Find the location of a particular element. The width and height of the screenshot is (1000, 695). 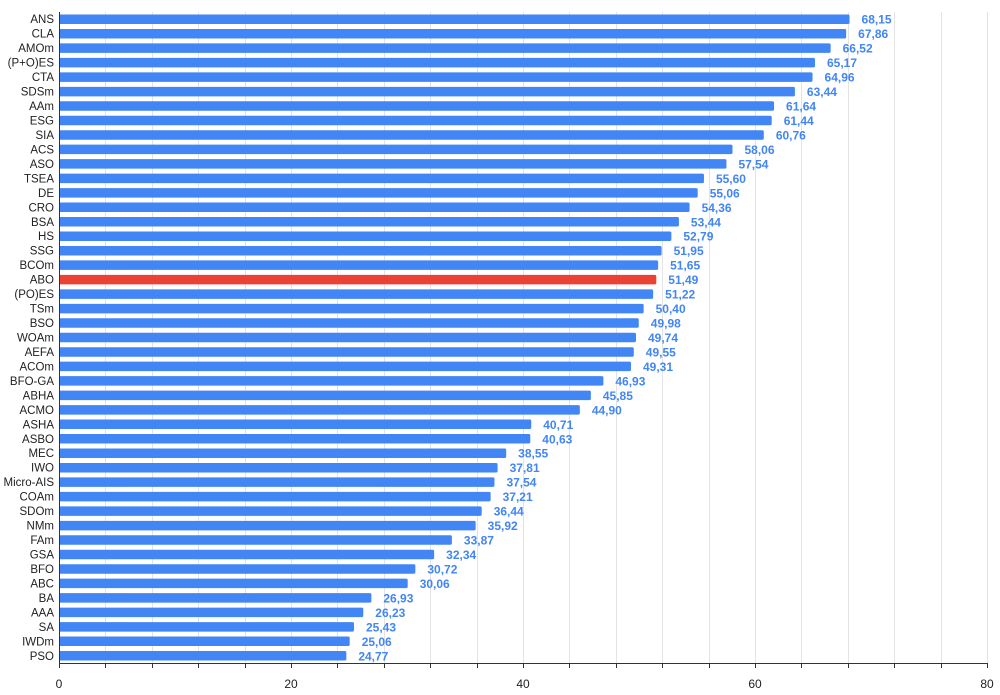

value-label: 38,55 is located at coordinates (533, 454).